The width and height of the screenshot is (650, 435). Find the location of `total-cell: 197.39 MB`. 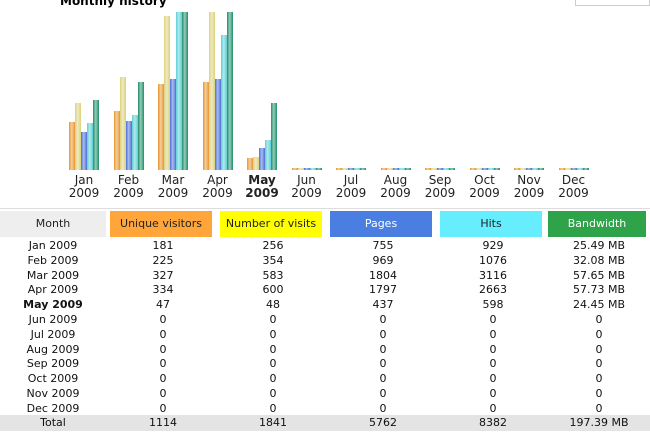

total-cell: 197.39 MB is located at coordinates (599, 422).